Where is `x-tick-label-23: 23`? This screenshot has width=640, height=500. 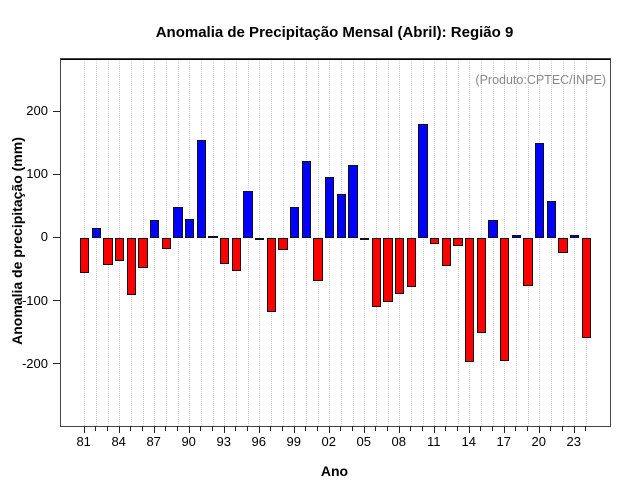 x-tick-label-23: 23 is located at coordinates (573, 441).